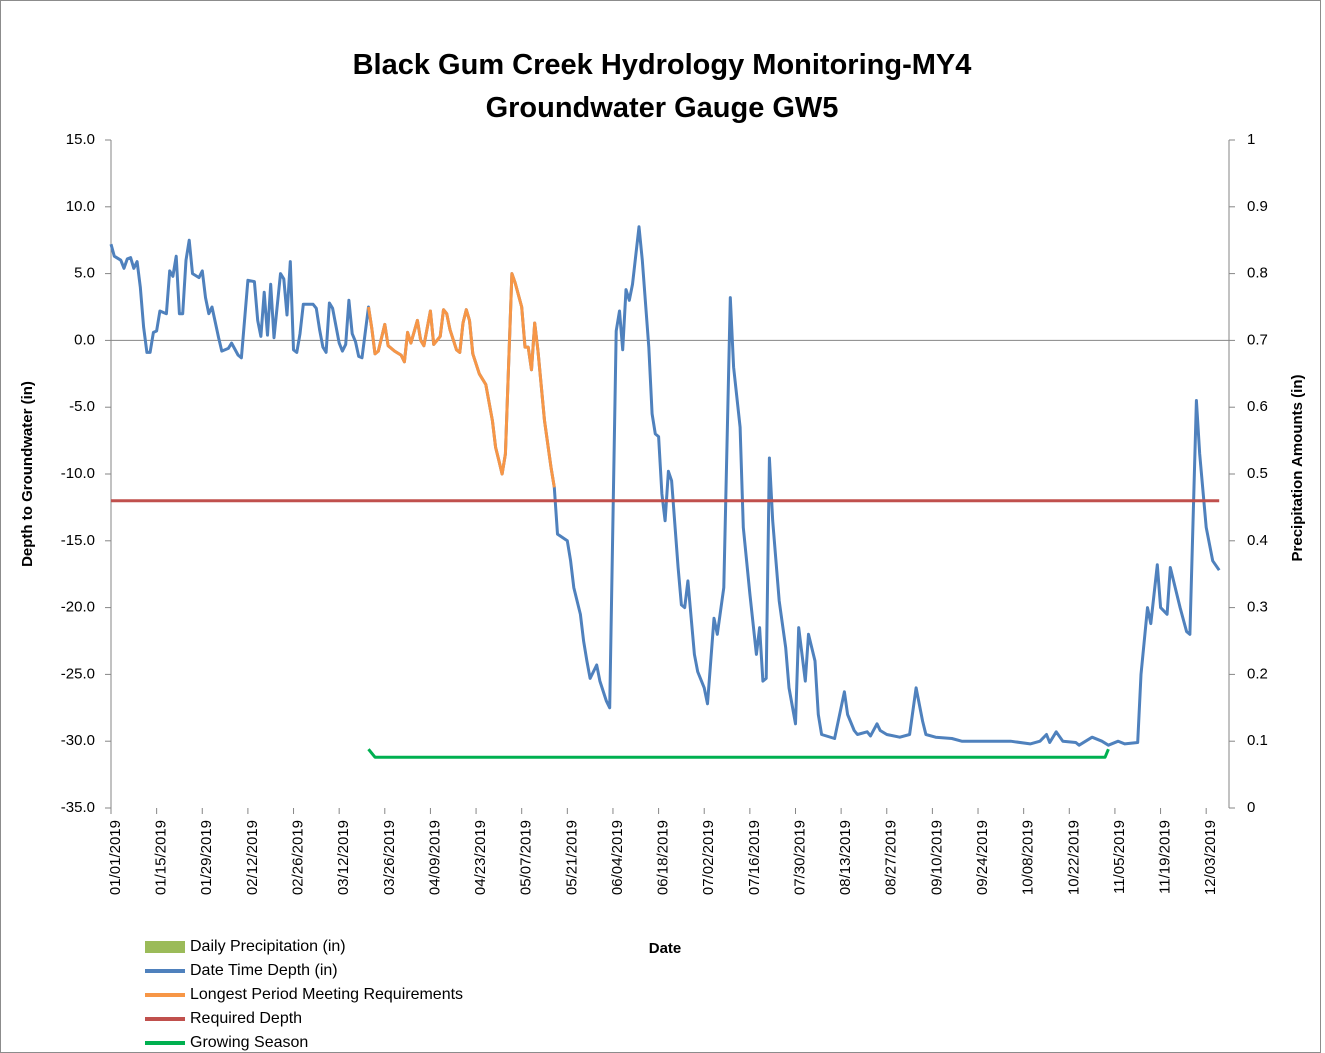  I want to click on legend-label: Required Depth, so click(246, 1018).